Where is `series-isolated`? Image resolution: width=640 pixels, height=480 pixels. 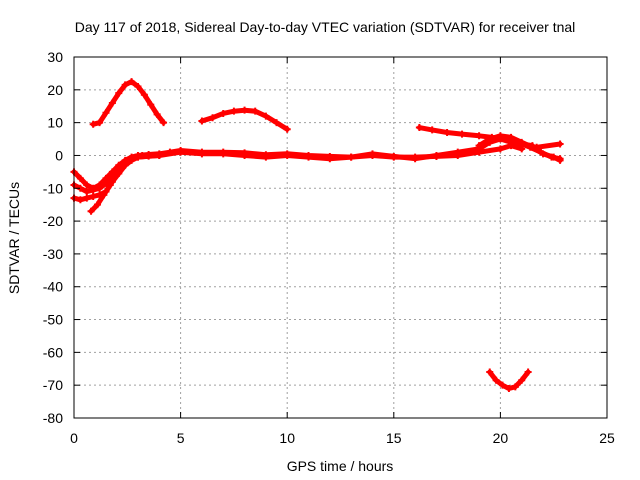 series-isolated is located at coordinates (548, 145).